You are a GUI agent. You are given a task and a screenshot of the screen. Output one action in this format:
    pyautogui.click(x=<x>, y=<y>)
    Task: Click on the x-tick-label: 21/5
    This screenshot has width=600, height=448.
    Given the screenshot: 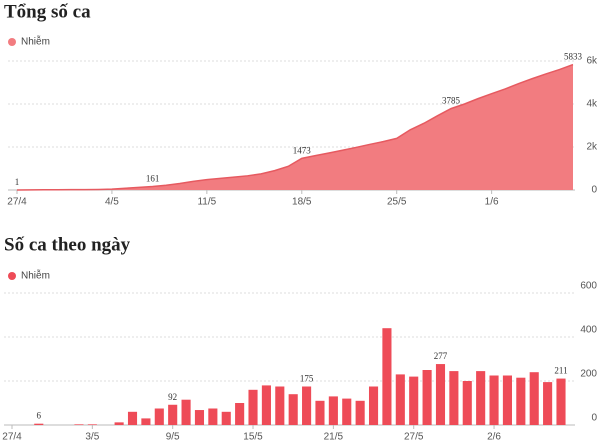 What is the action you would take?
    pyautogui.click(x=334, y=437)
    